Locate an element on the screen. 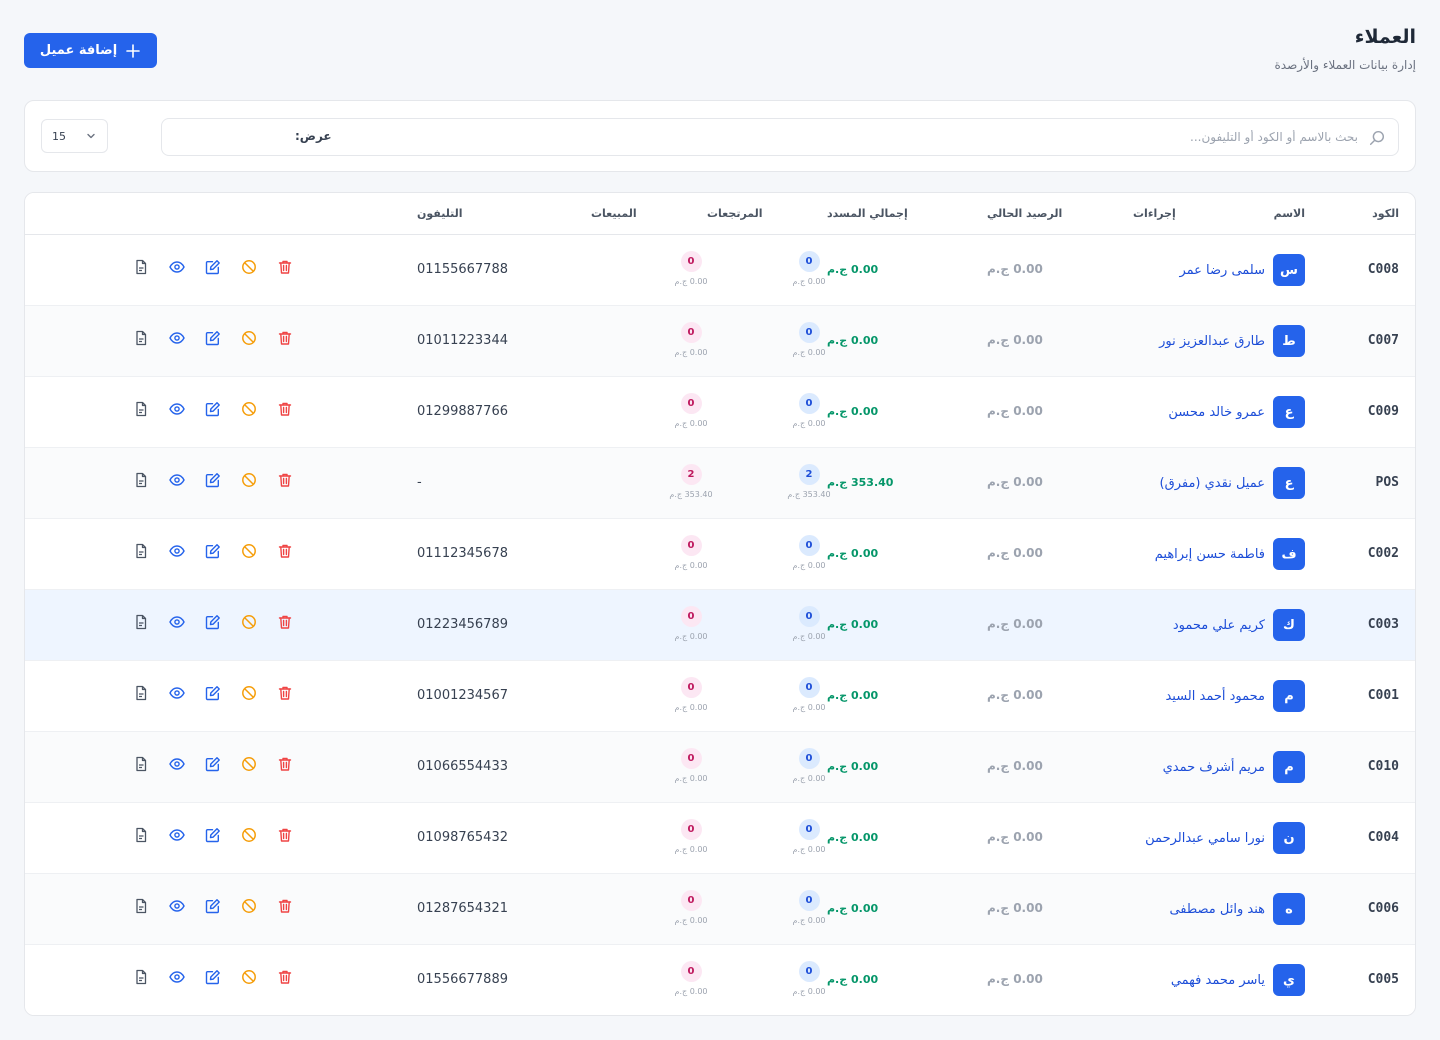 This screenshot has width=1440, height=1040. search-icon is located at coordinates (1377, 138).